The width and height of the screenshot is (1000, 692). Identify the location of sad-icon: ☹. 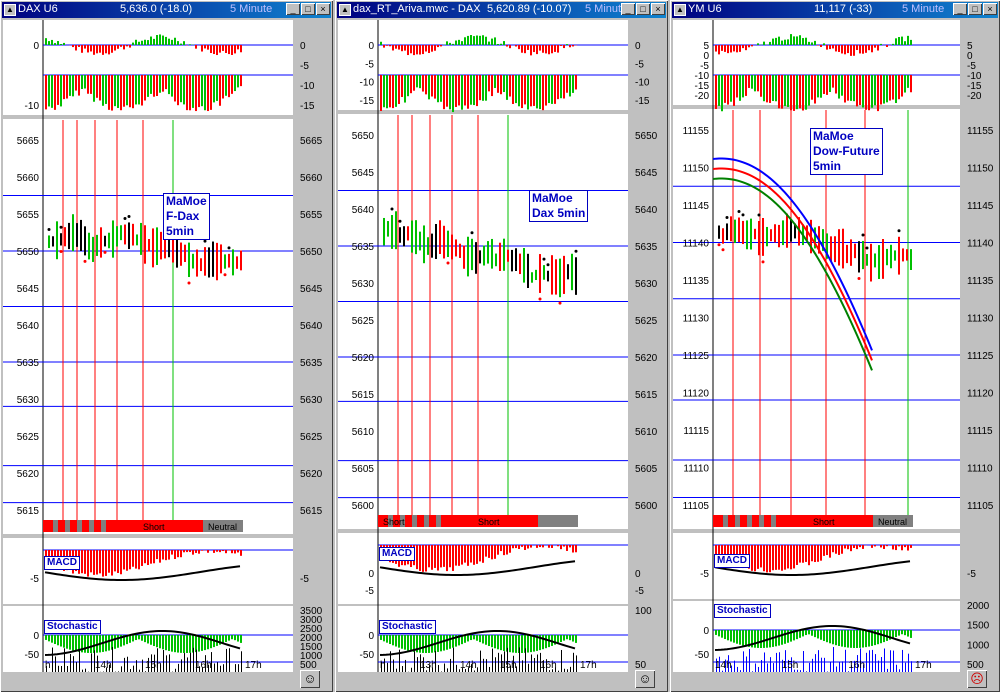
(977, 679).